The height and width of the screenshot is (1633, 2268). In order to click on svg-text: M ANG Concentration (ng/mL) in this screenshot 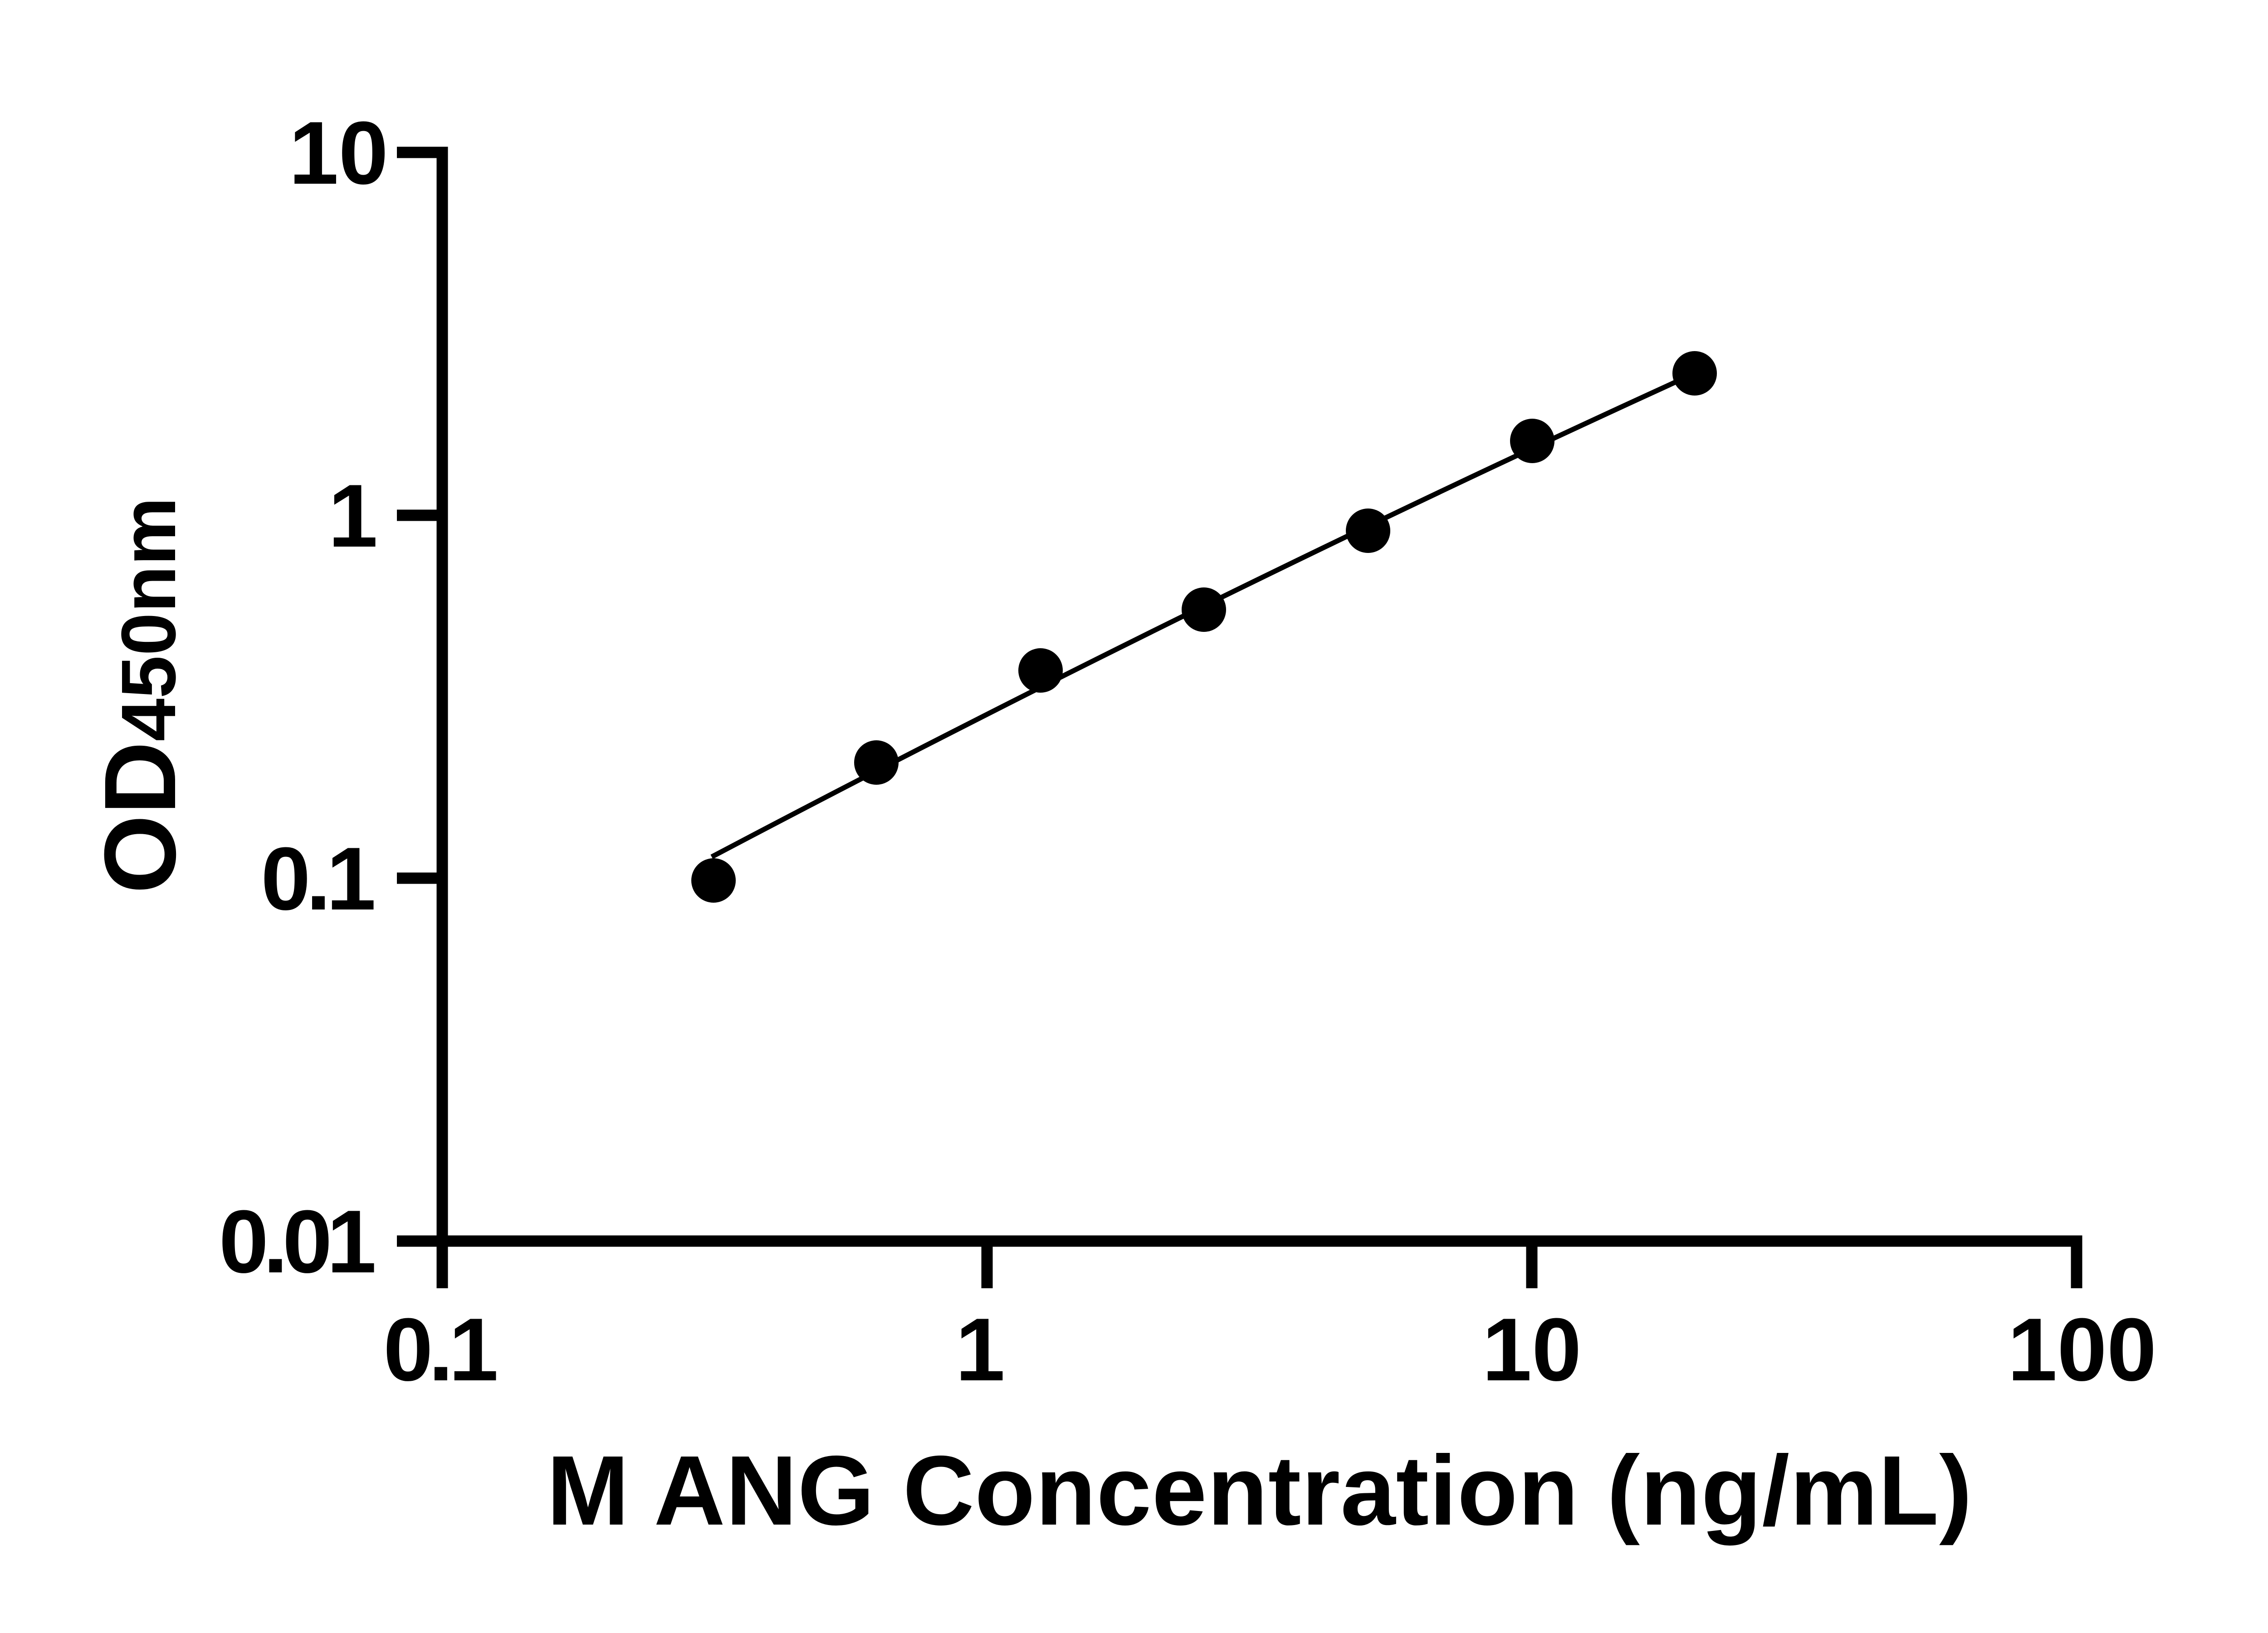, I will do `click(1260, 1491)`.